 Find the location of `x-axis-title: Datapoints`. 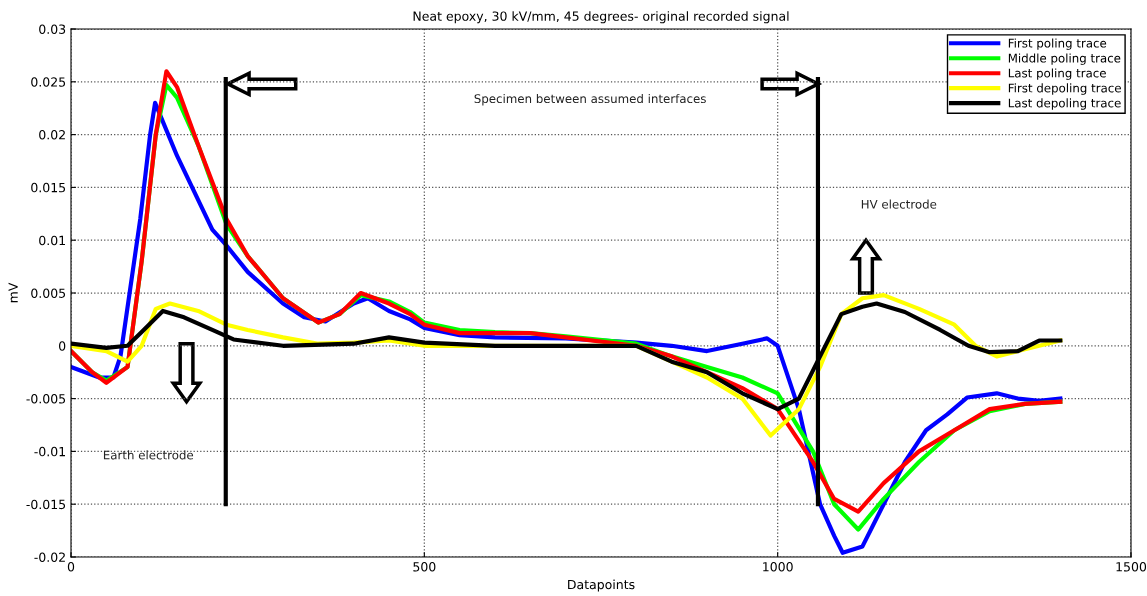

x-axis-title: Datapoints is located at coordinates (601, 585).